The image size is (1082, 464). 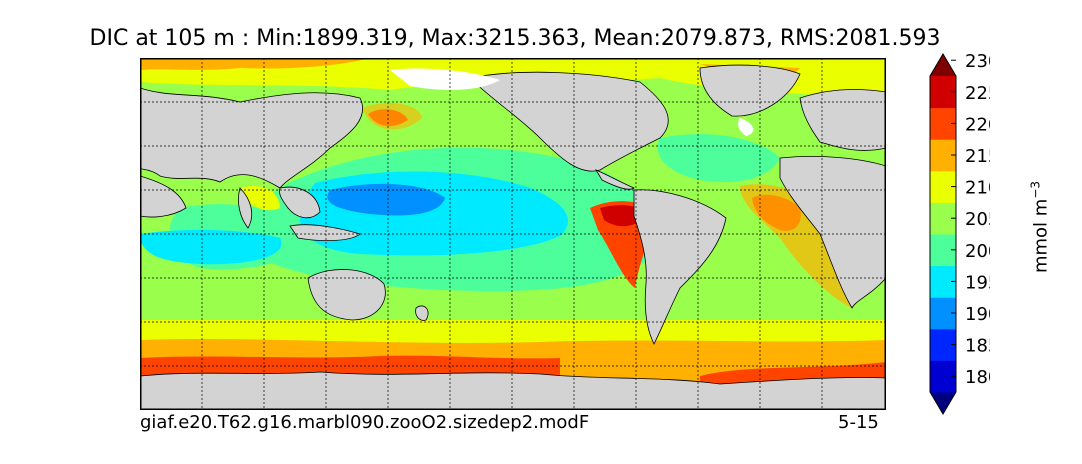 What do you see at coordinates (858, 422) in the screenshot?
I see `time-period: 5-15` at bounding box center [858, 422].